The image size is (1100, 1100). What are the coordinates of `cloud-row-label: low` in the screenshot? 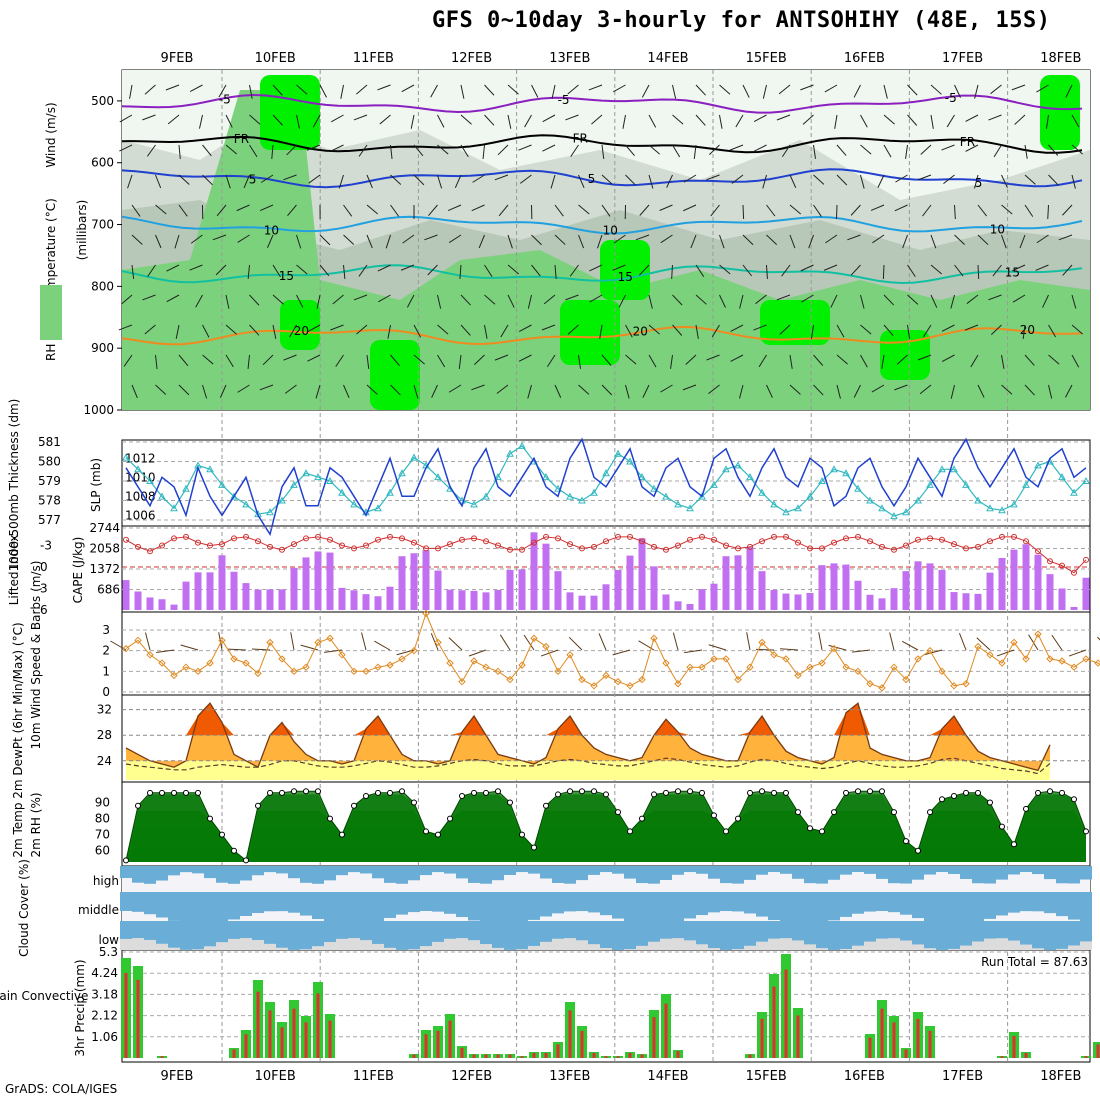 It's located at (109, 940).